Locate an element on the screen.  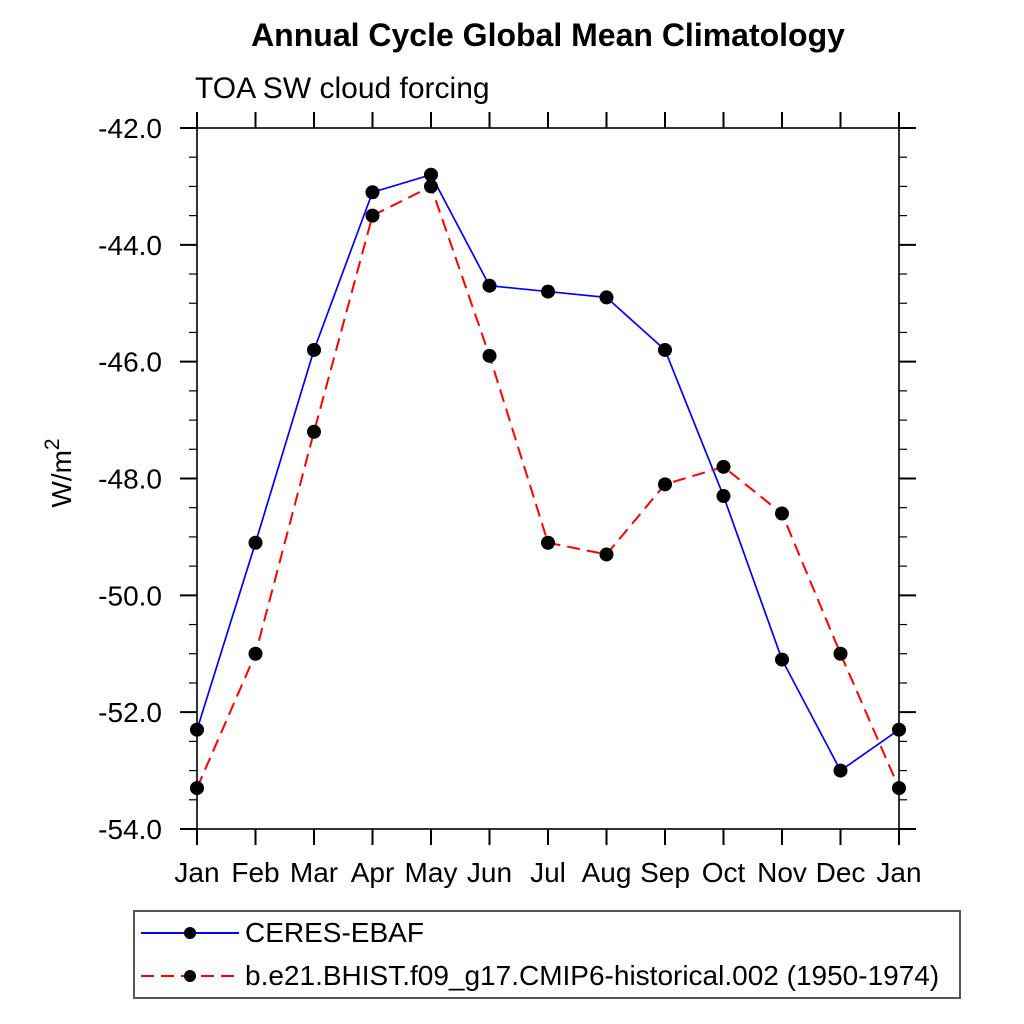
chart-title: Annual Cycle Global Mean Climatology is located at coordinates (548, 35).